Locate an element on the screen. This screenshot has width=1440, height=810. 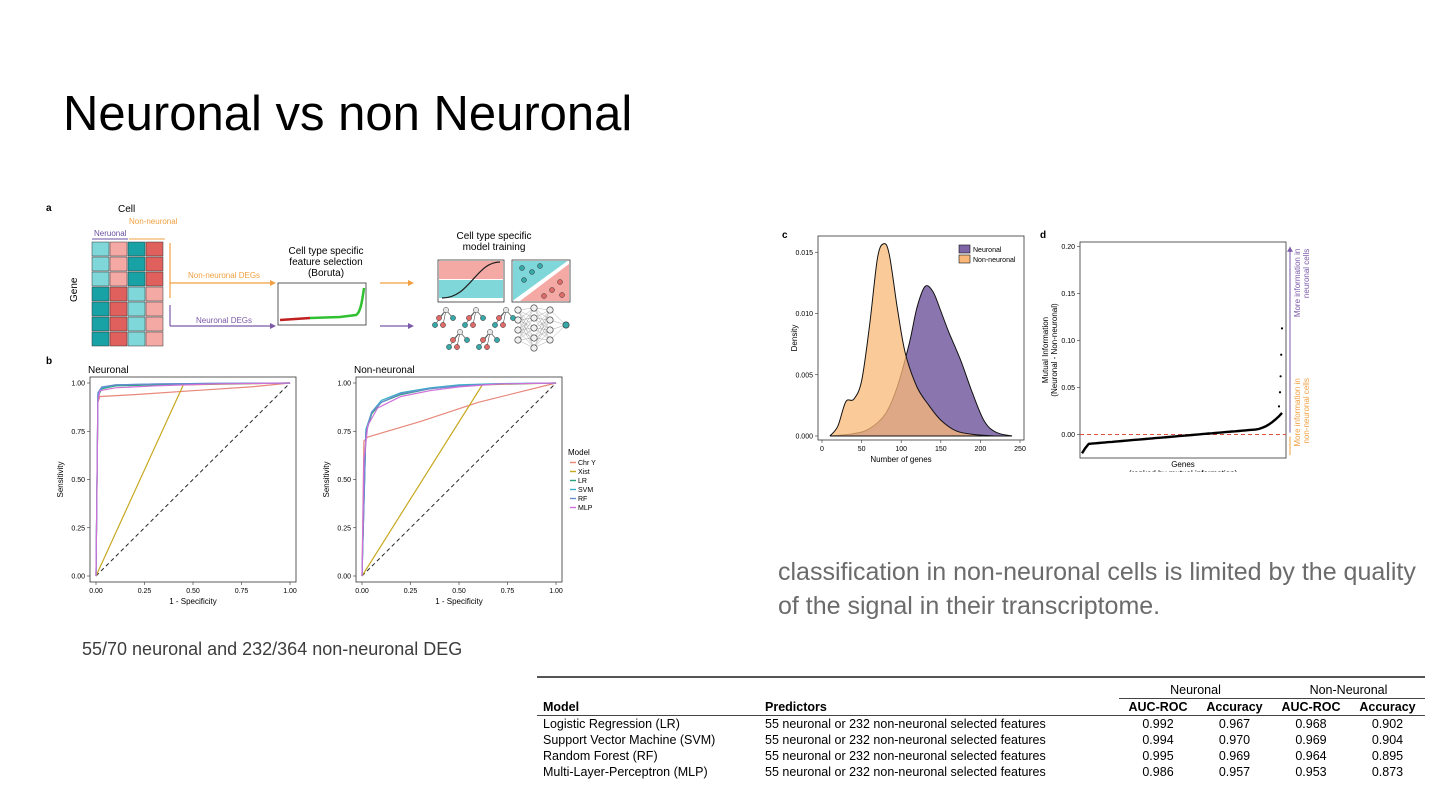
neuronal-degs-label: Neuronal DEGs is located at coordinates (224, 320).